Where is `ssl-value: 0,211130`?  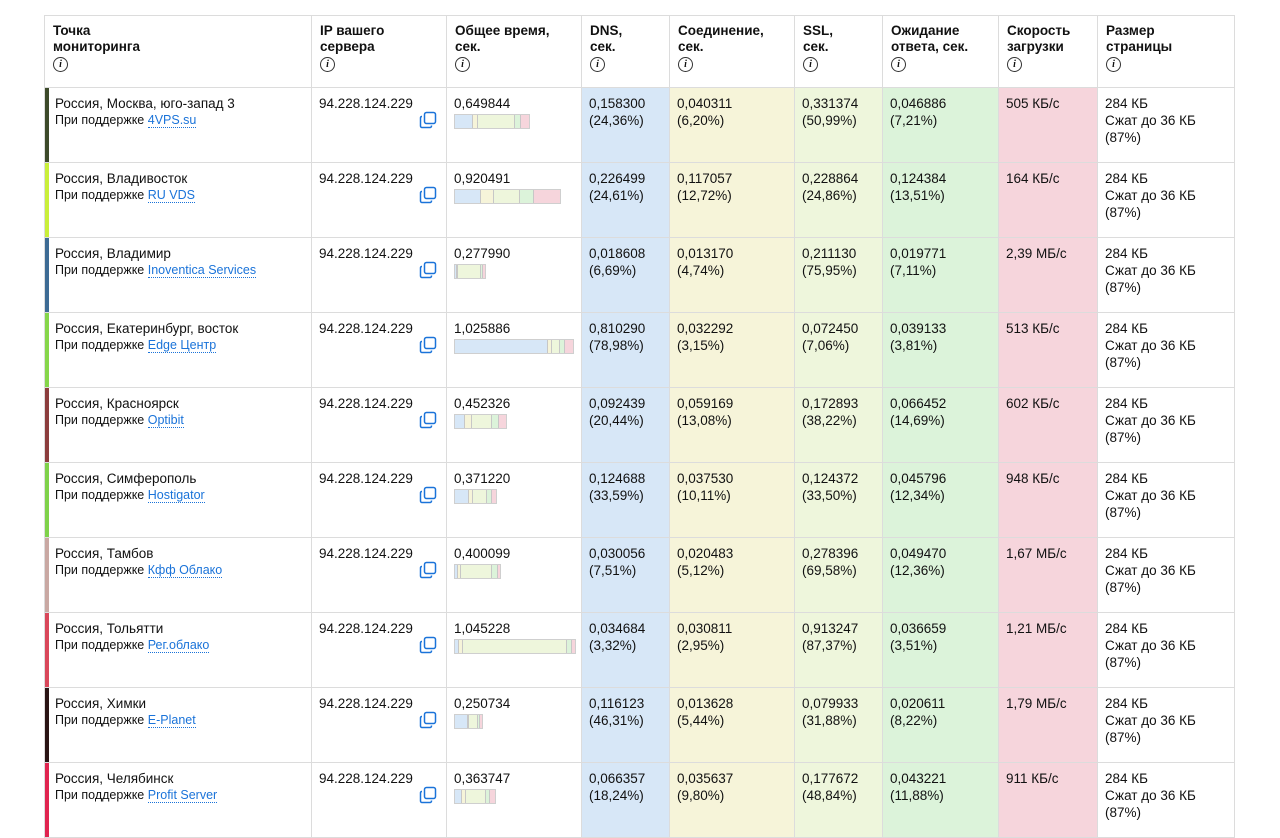 ssl-value: 0,211130 is located at coordinates (829, 253).